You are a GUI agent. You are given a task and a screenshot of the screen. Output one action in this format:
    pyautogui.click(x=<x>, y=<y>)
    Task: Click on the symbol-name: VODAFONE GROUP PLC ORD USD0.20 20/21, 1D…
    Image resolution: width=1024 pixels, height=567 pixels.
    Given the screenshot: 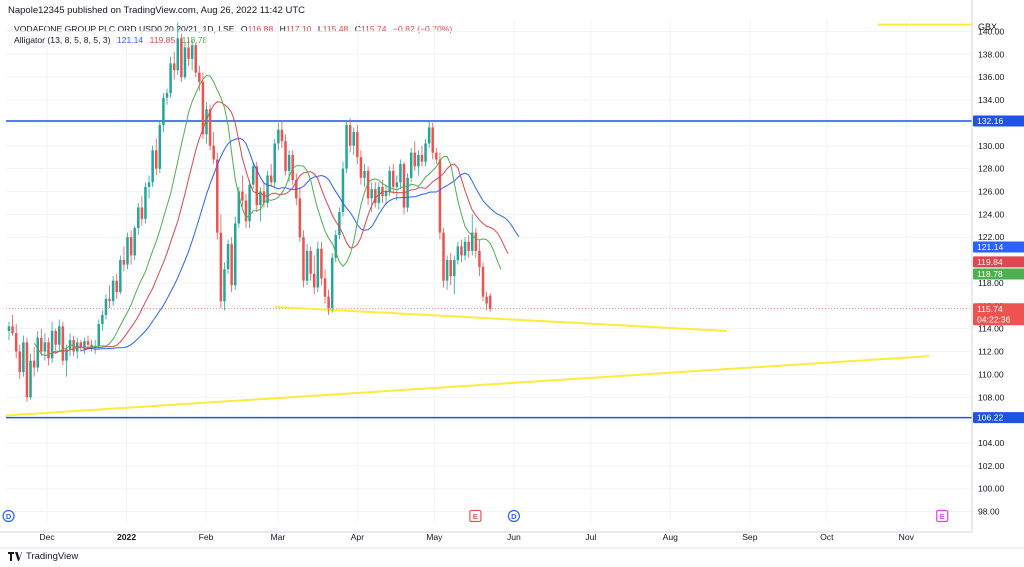 What is the action you would take?
    pyautogui.click(x=124, y=29)
    